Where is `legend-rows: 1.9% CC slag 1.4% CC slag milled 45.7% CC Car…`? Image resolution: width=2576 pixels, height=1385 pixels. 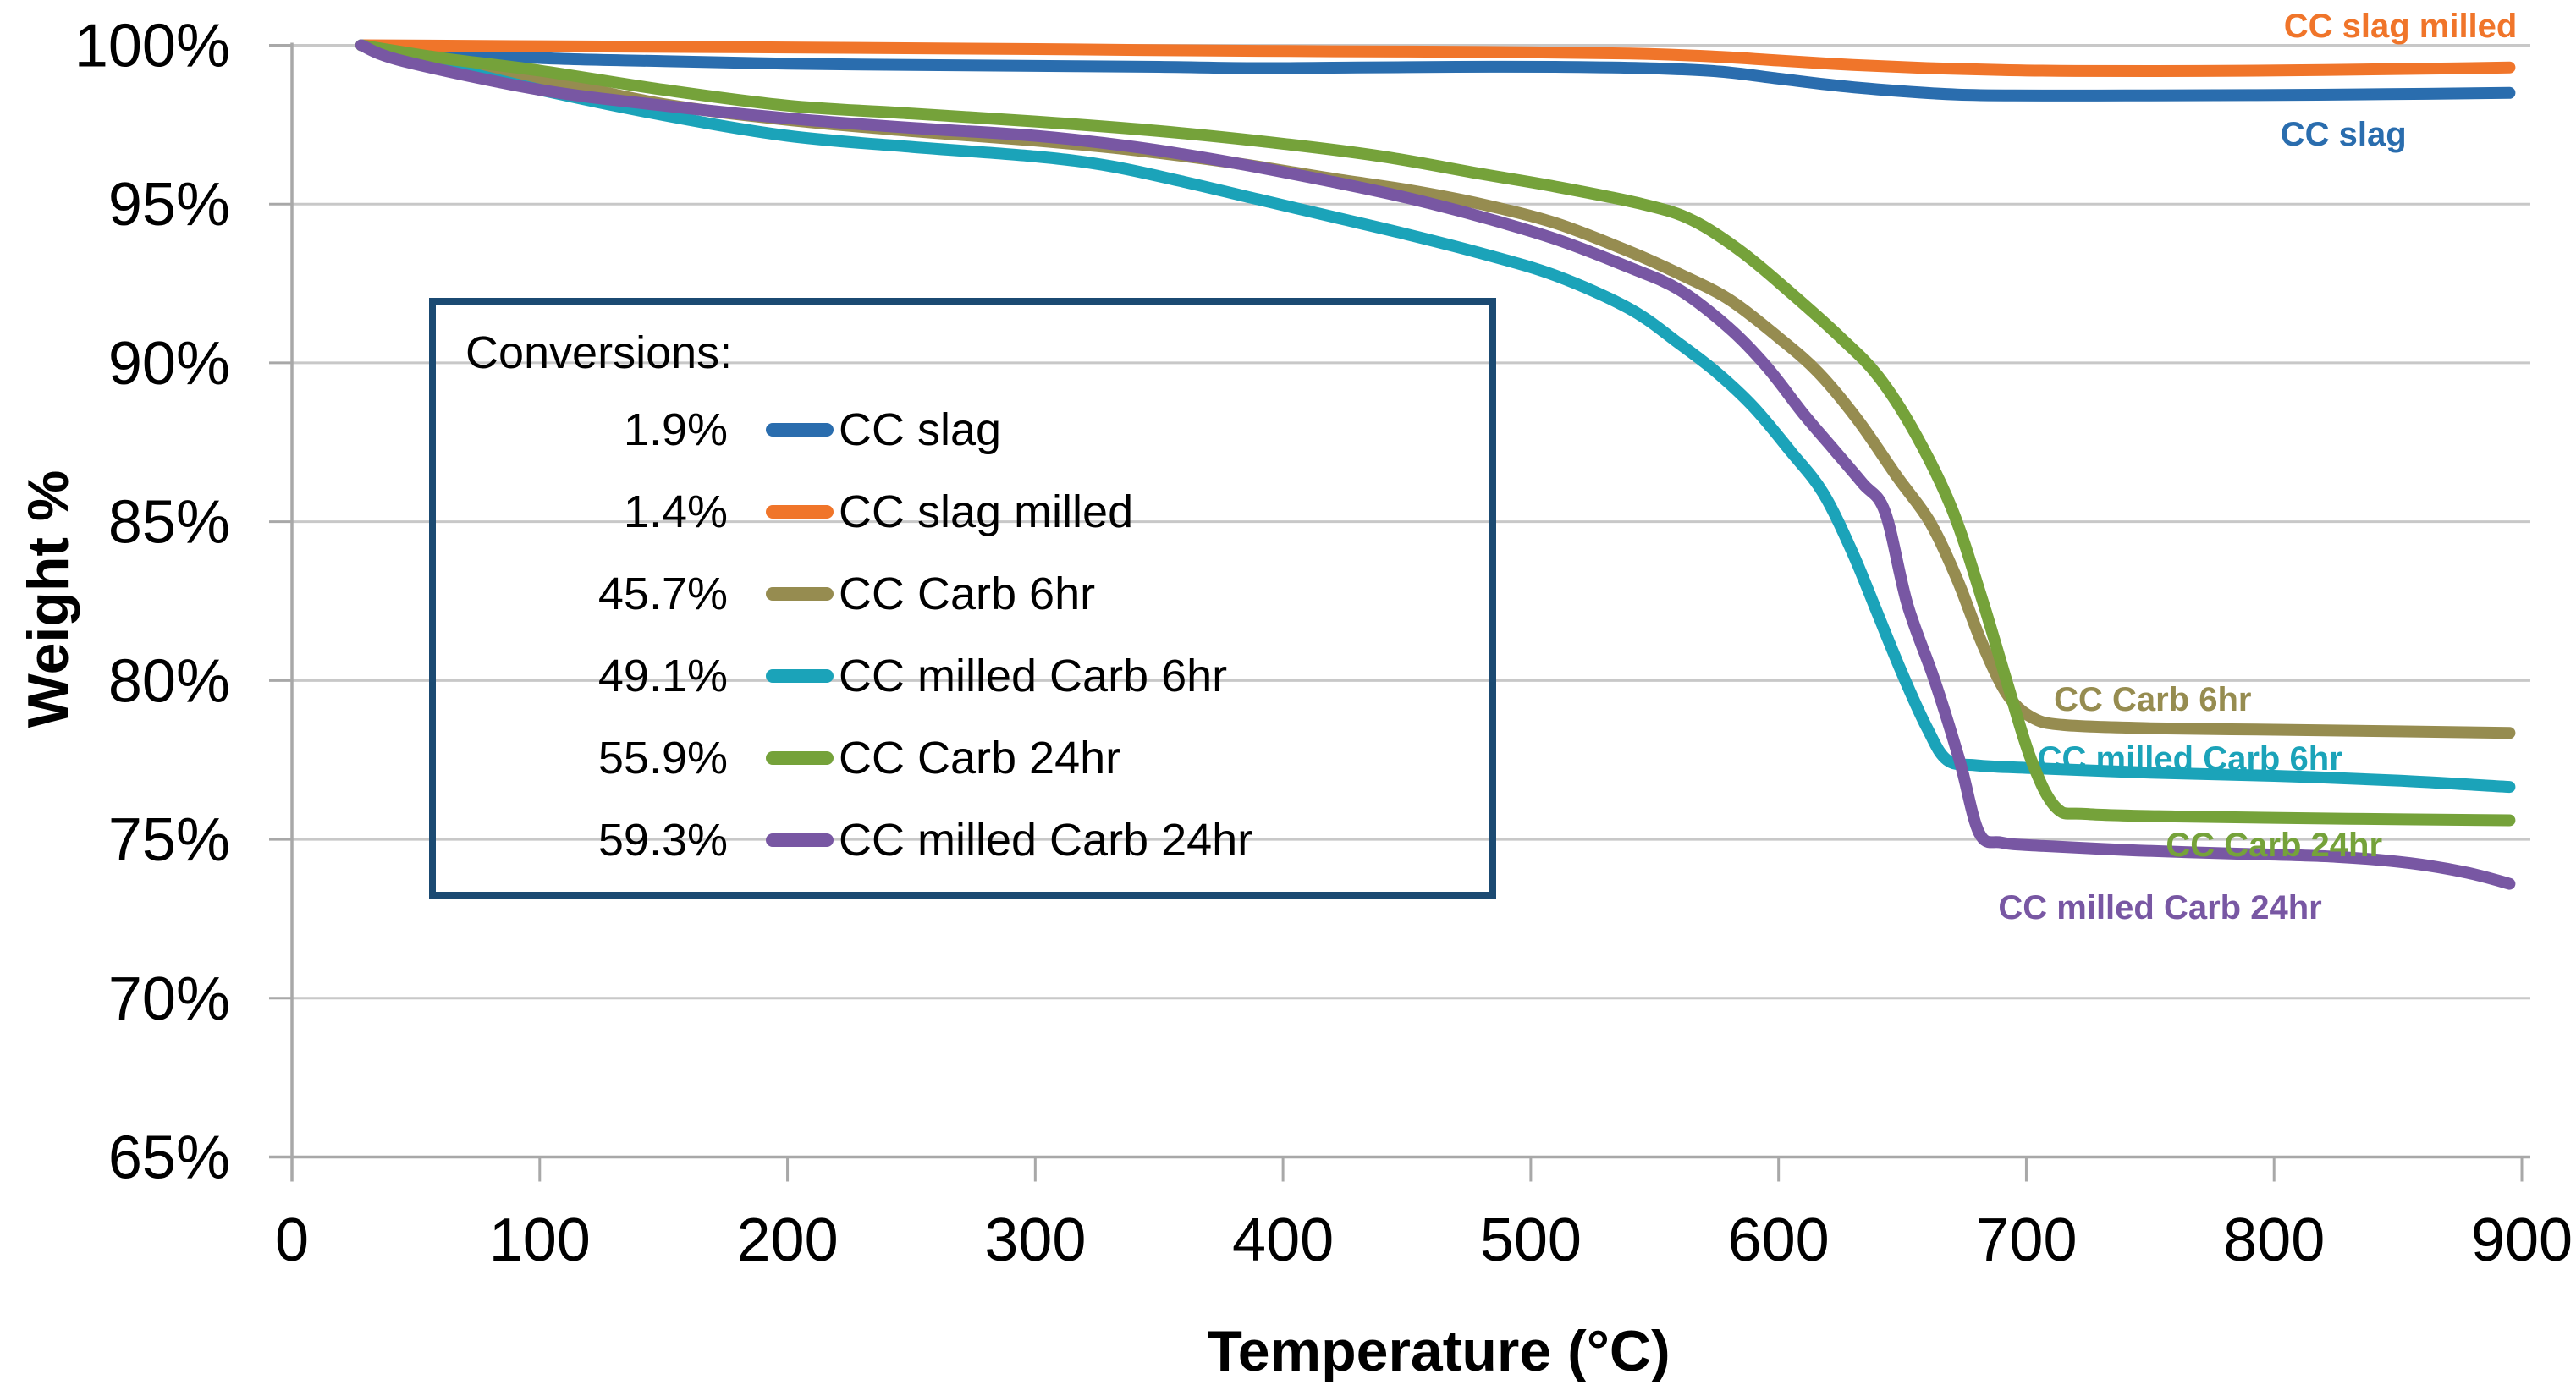
legend-rows: 1.9% CC slag 1.4% CC slag milled 45.7% CC Car… is located at coordinates (962, 634).